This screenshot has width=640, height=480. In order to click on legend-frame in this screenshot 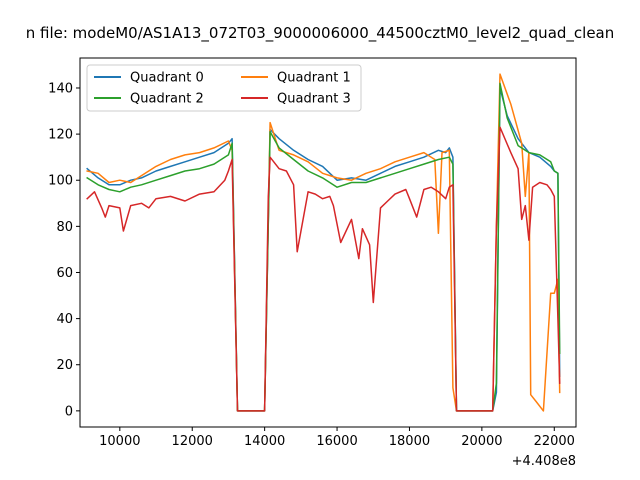, I will do `click(224, 88)`.